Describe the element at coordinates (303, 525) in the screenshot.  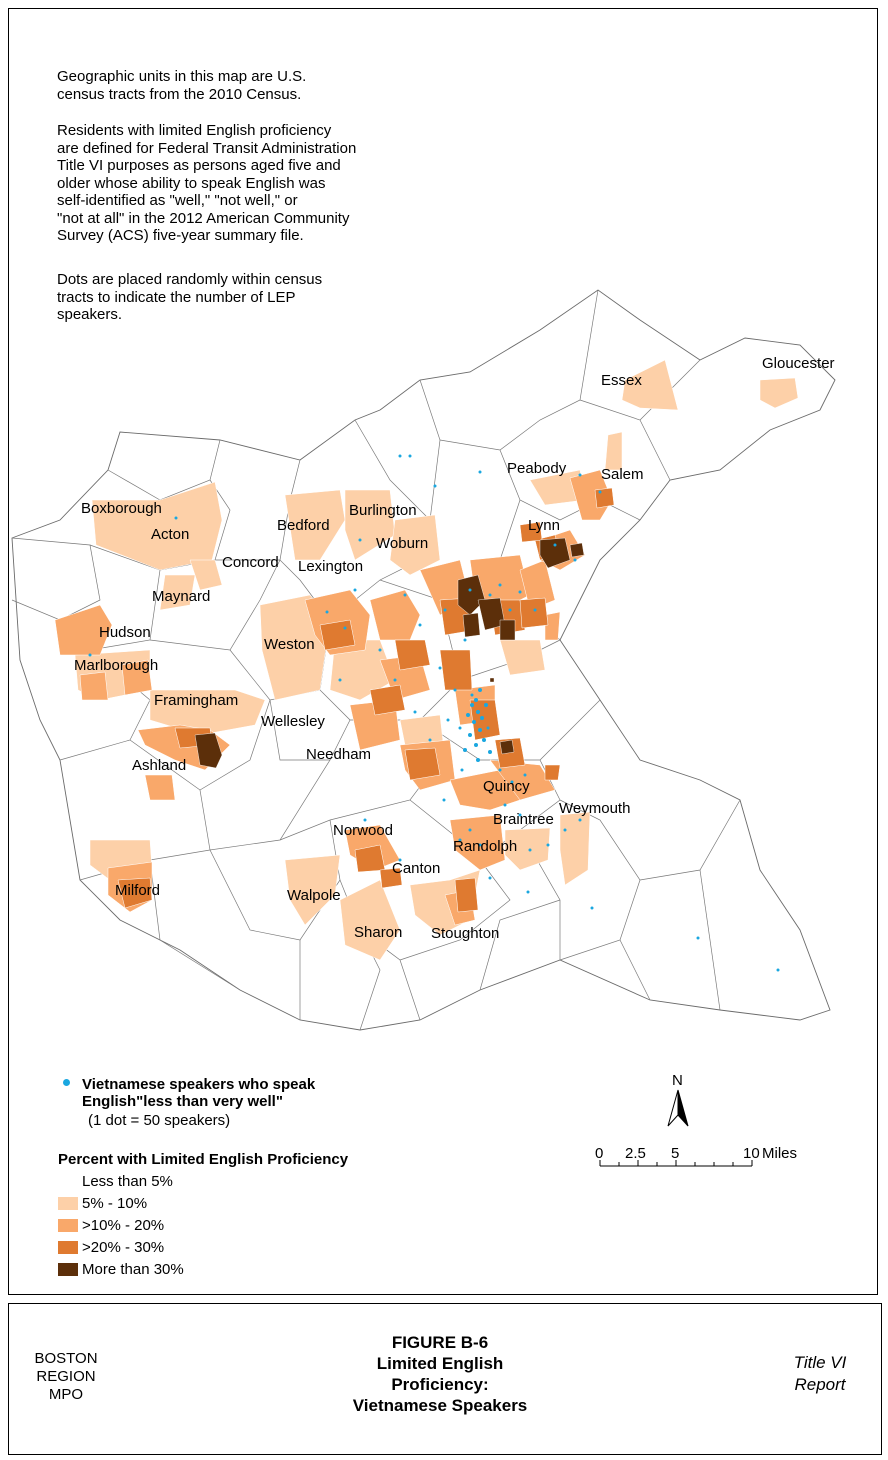
I see `place-label-bedford: Bedford` at that location.